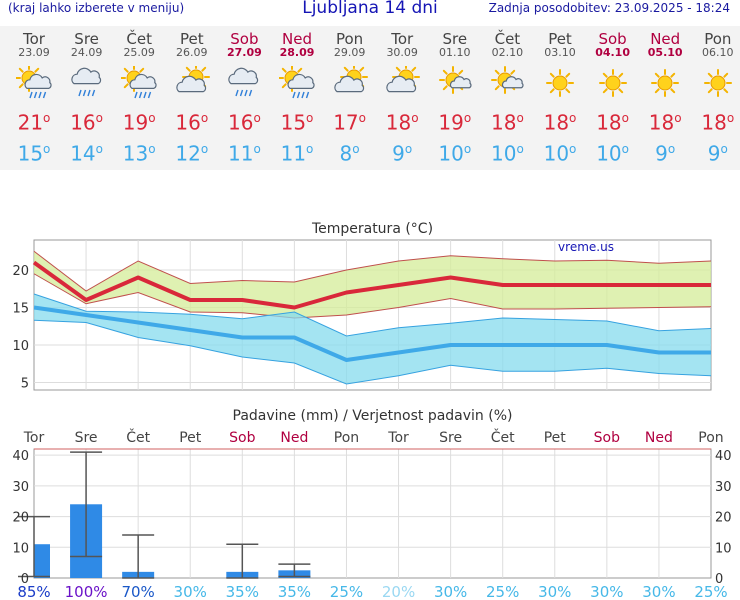  What do you see at coordinates (297, 52) in the screenshot?
I see `day-date: 28.09` at bounding box center [297, 52].